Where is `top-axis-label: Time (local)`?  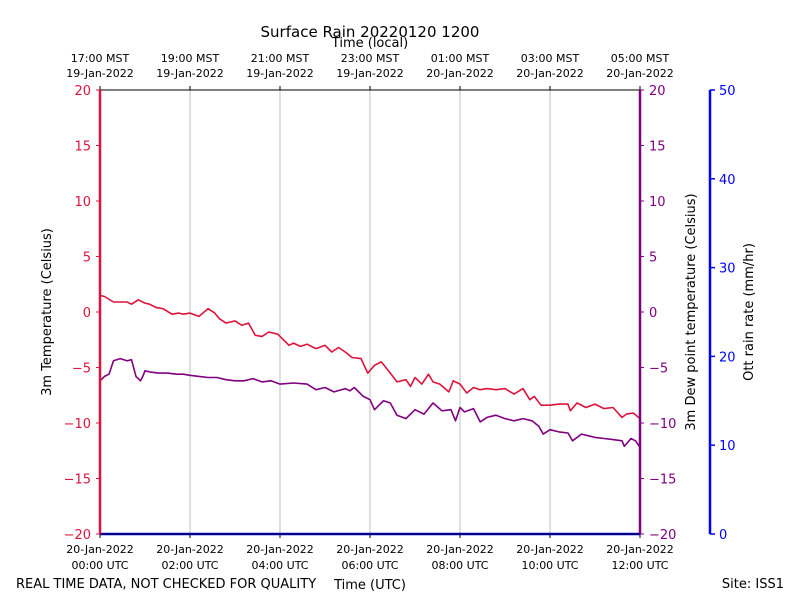
top-axis-label: Time (local) is located at coordinates (369, 43).